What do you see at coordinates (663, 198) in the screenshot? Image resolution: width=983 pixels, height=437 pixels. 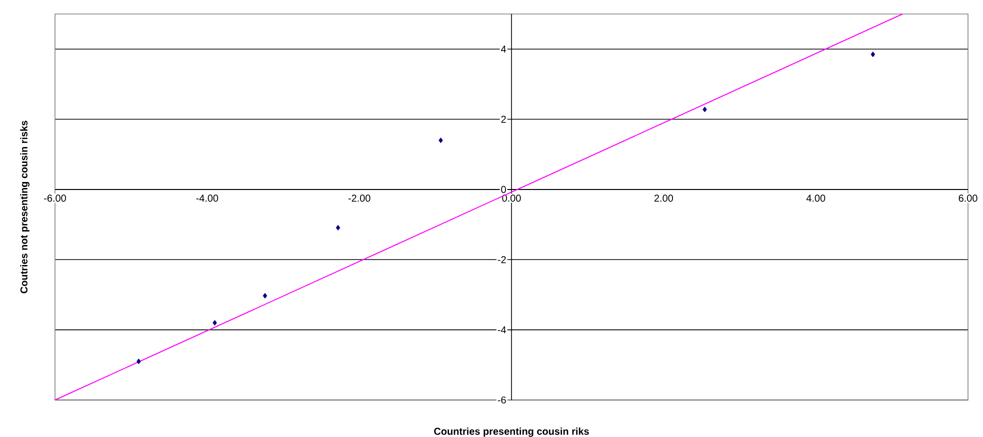 I see `x-tick-label: 2.00` at bounding box center [663, 198].